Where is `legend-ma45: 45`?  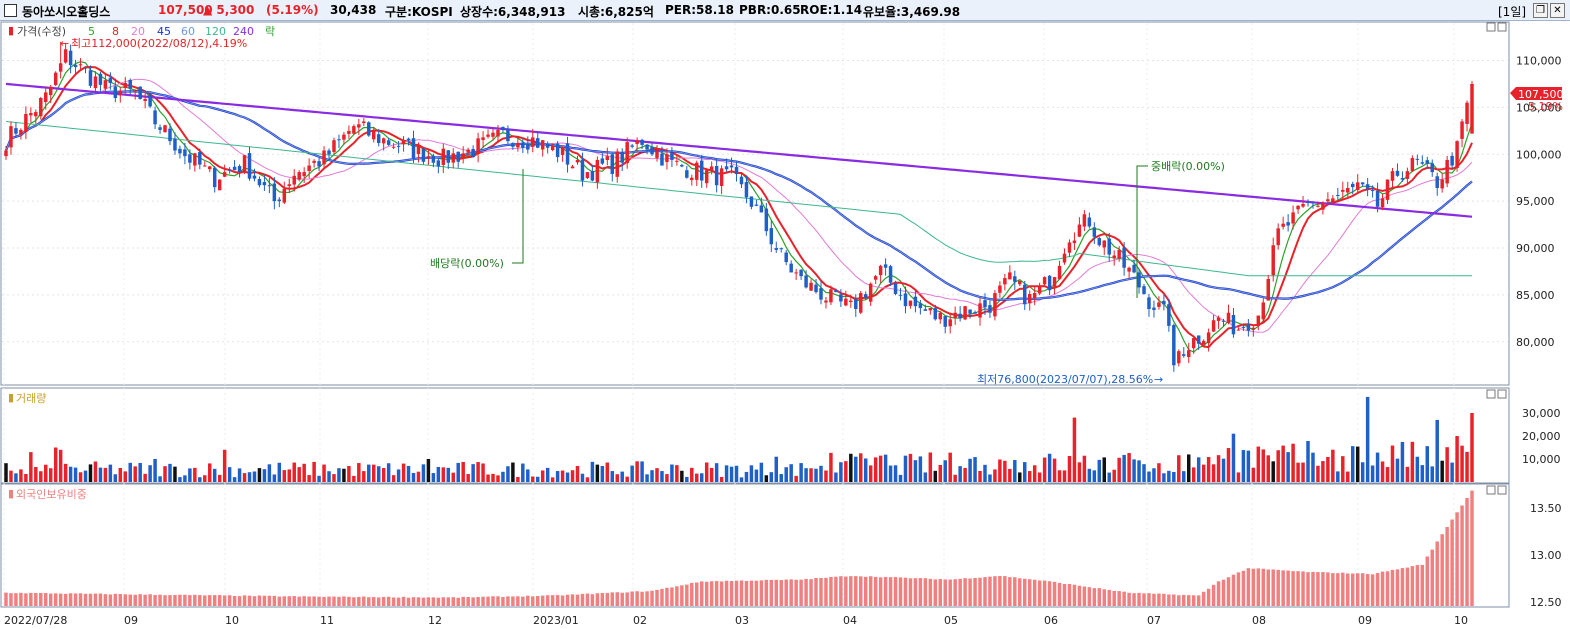
legend-ma45: 45 is located at coordinates (164, 31).